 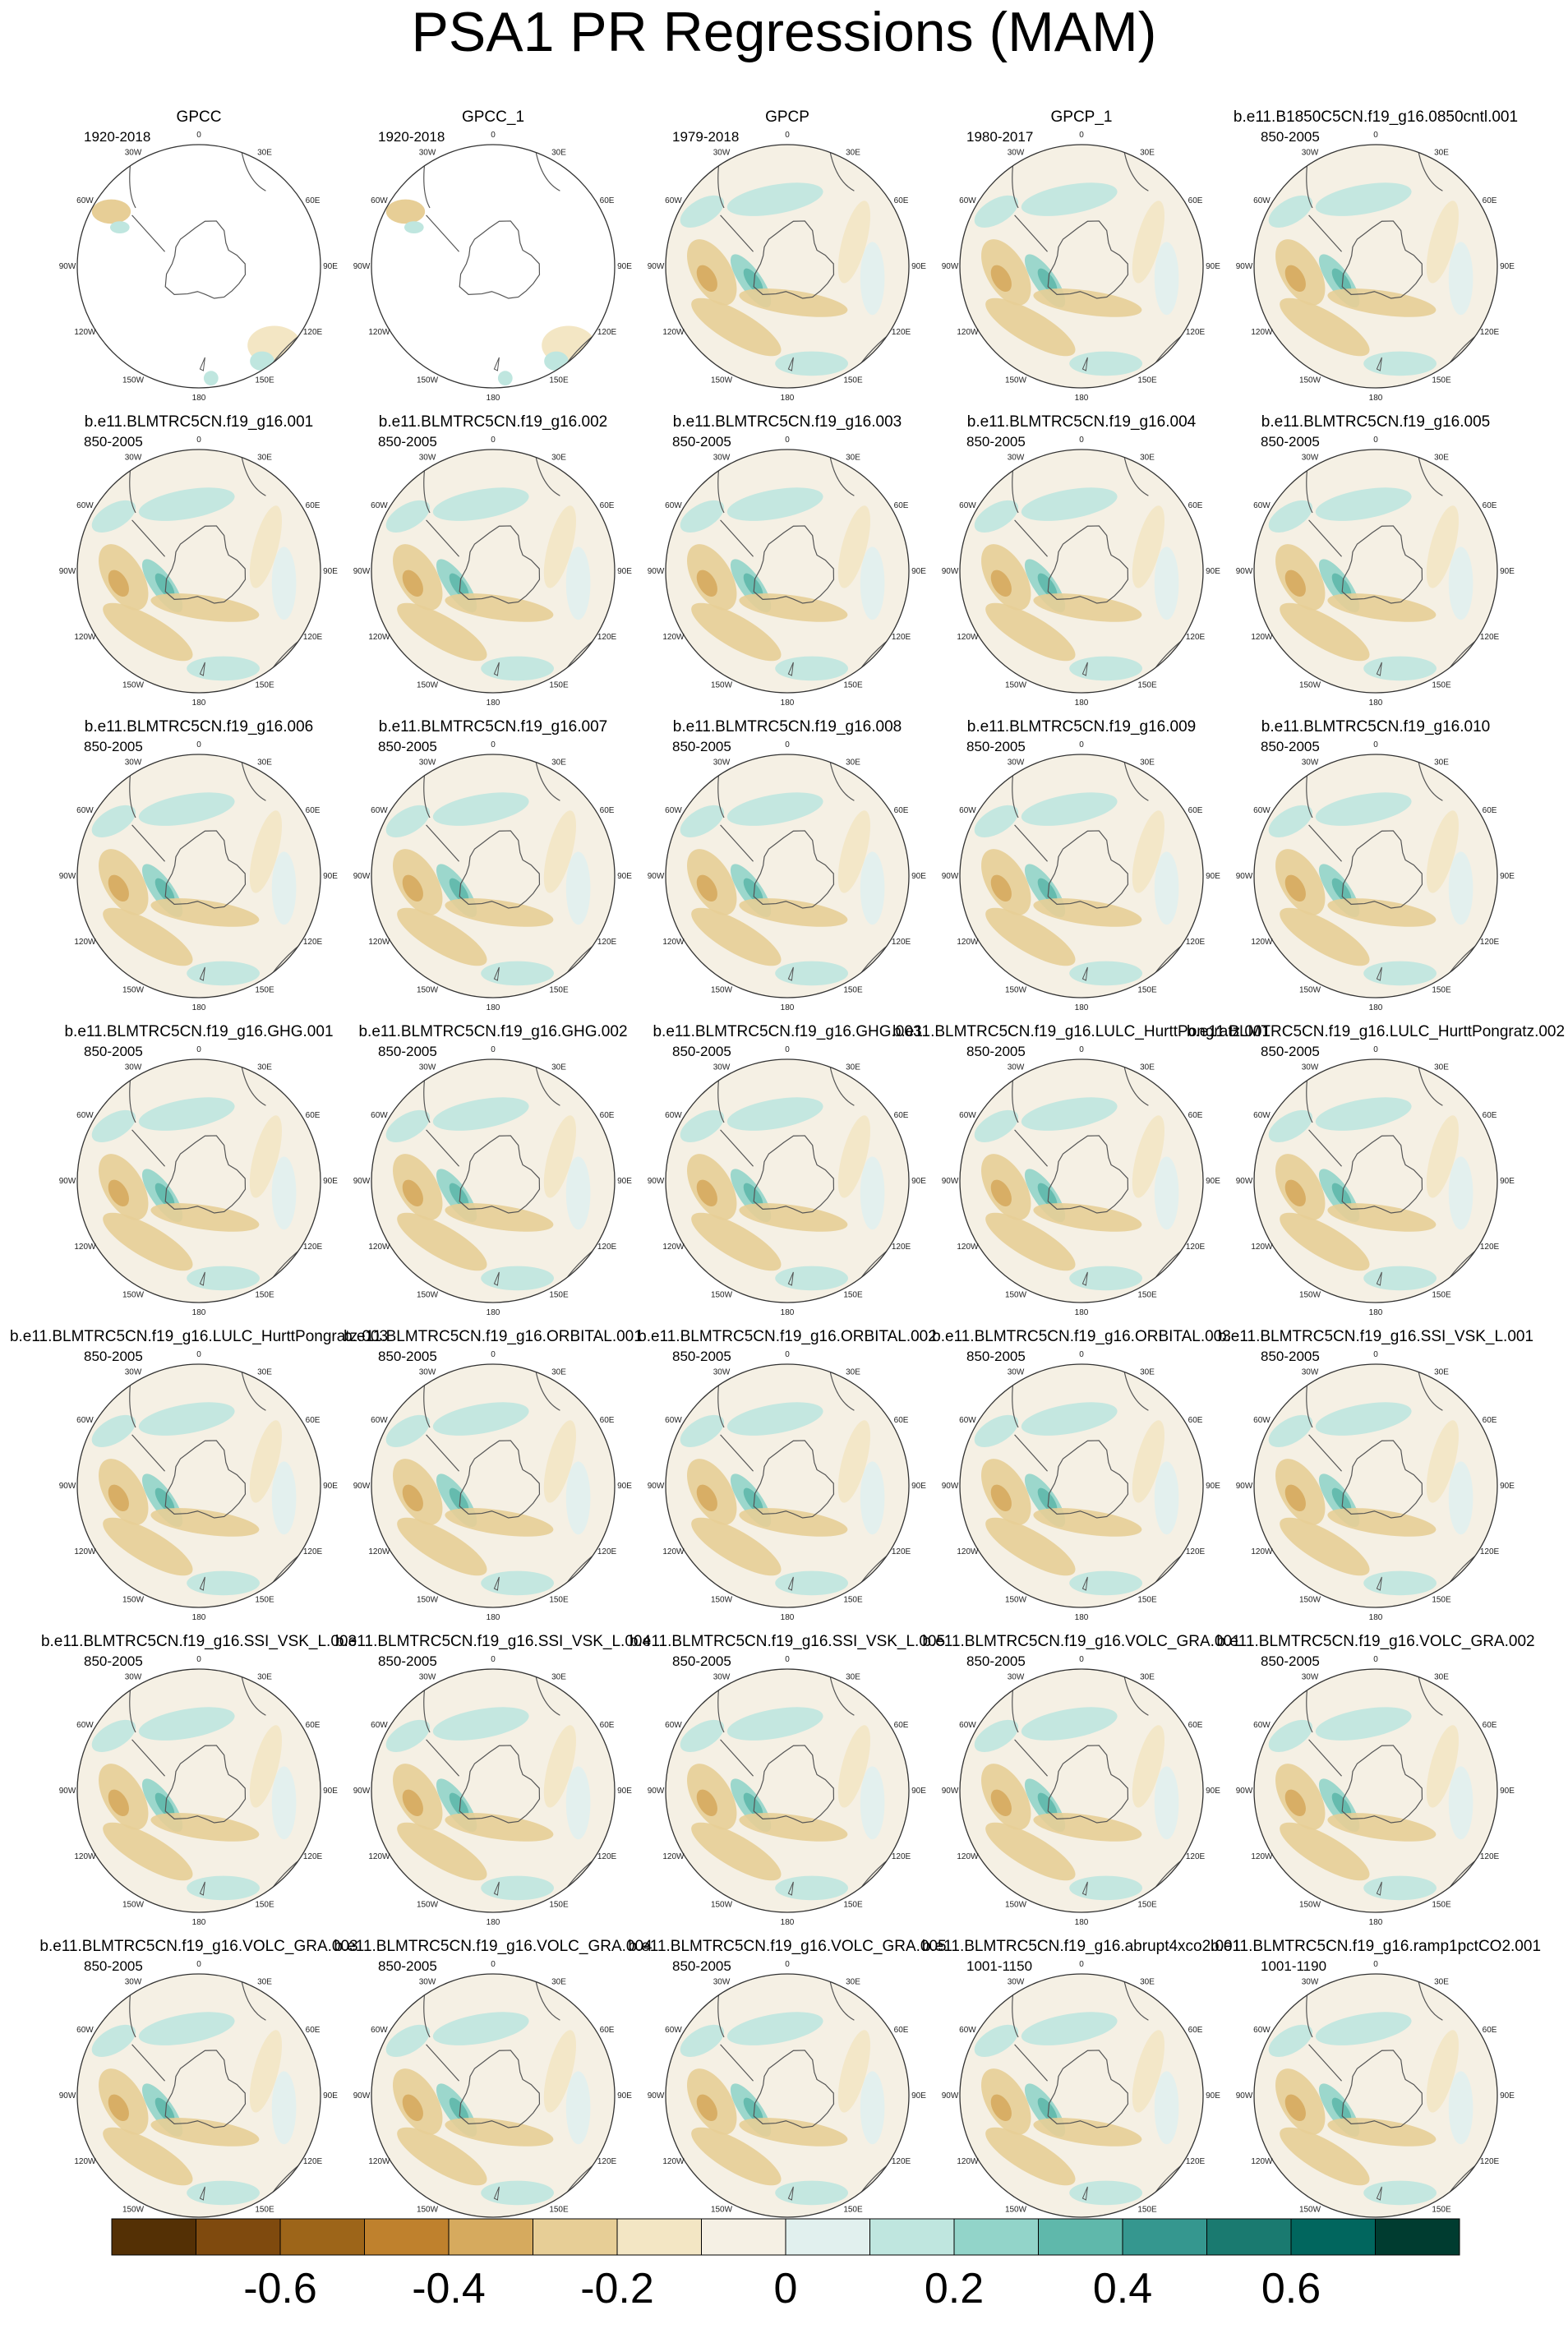 I want to click on panel-period: 1920-2018, so click(x=117, y=137).